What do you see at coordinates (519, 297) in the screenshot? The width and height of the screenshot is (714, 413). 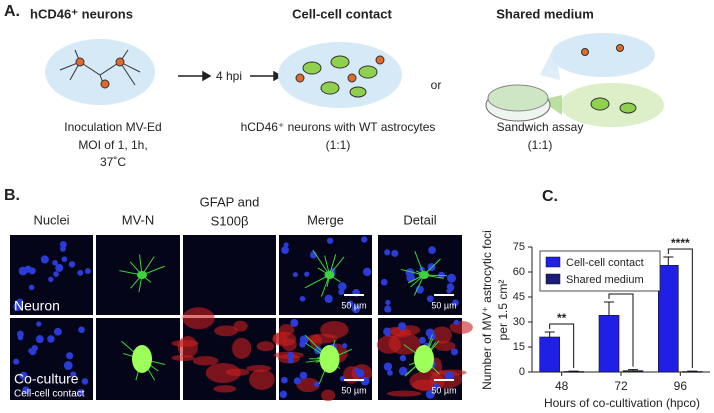 I see `y-tick-label: 45` at bounding box center [519, 297].